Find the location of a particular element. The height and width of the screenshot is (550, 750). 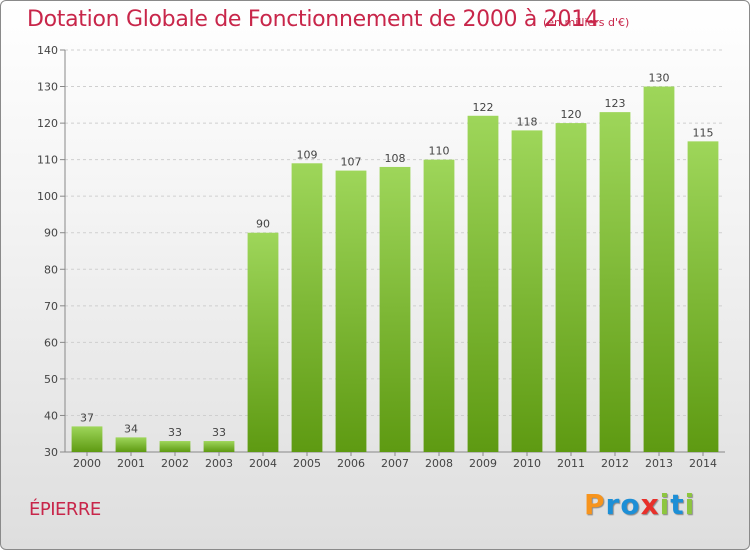

logo-letter: P is located at coordinates (595, 504).